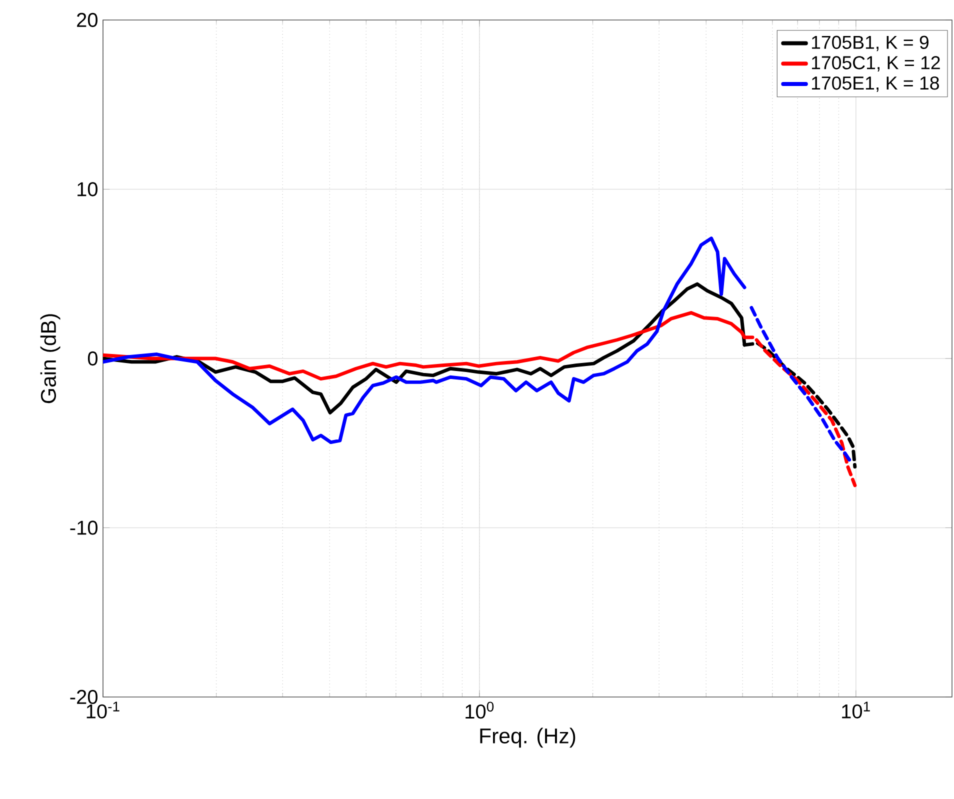 This screenshot has height=799, width=954. I want to click on x-tick-label: 10$^{1}$, so click(856, 710).